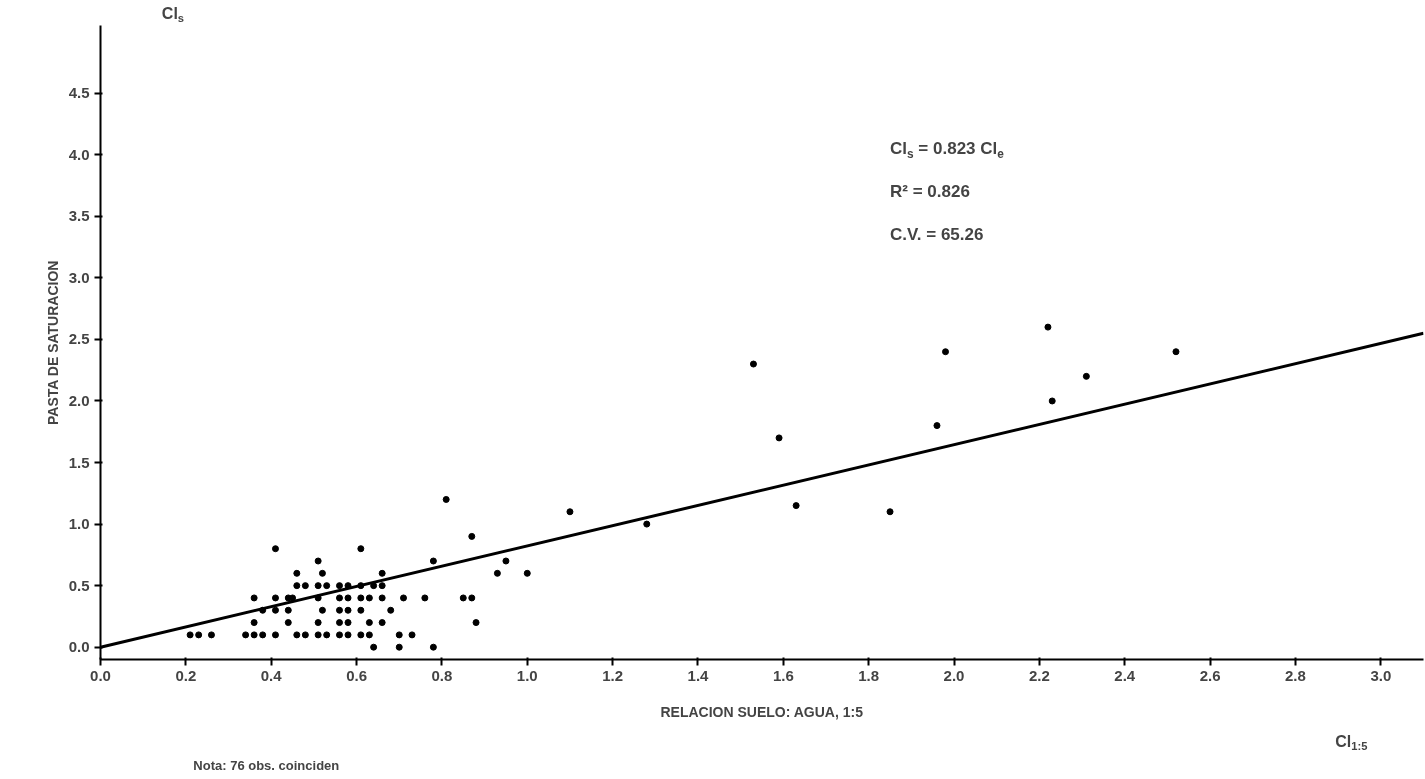  I want to click on annotation: C.V. = 65.26, so click(937, 235).